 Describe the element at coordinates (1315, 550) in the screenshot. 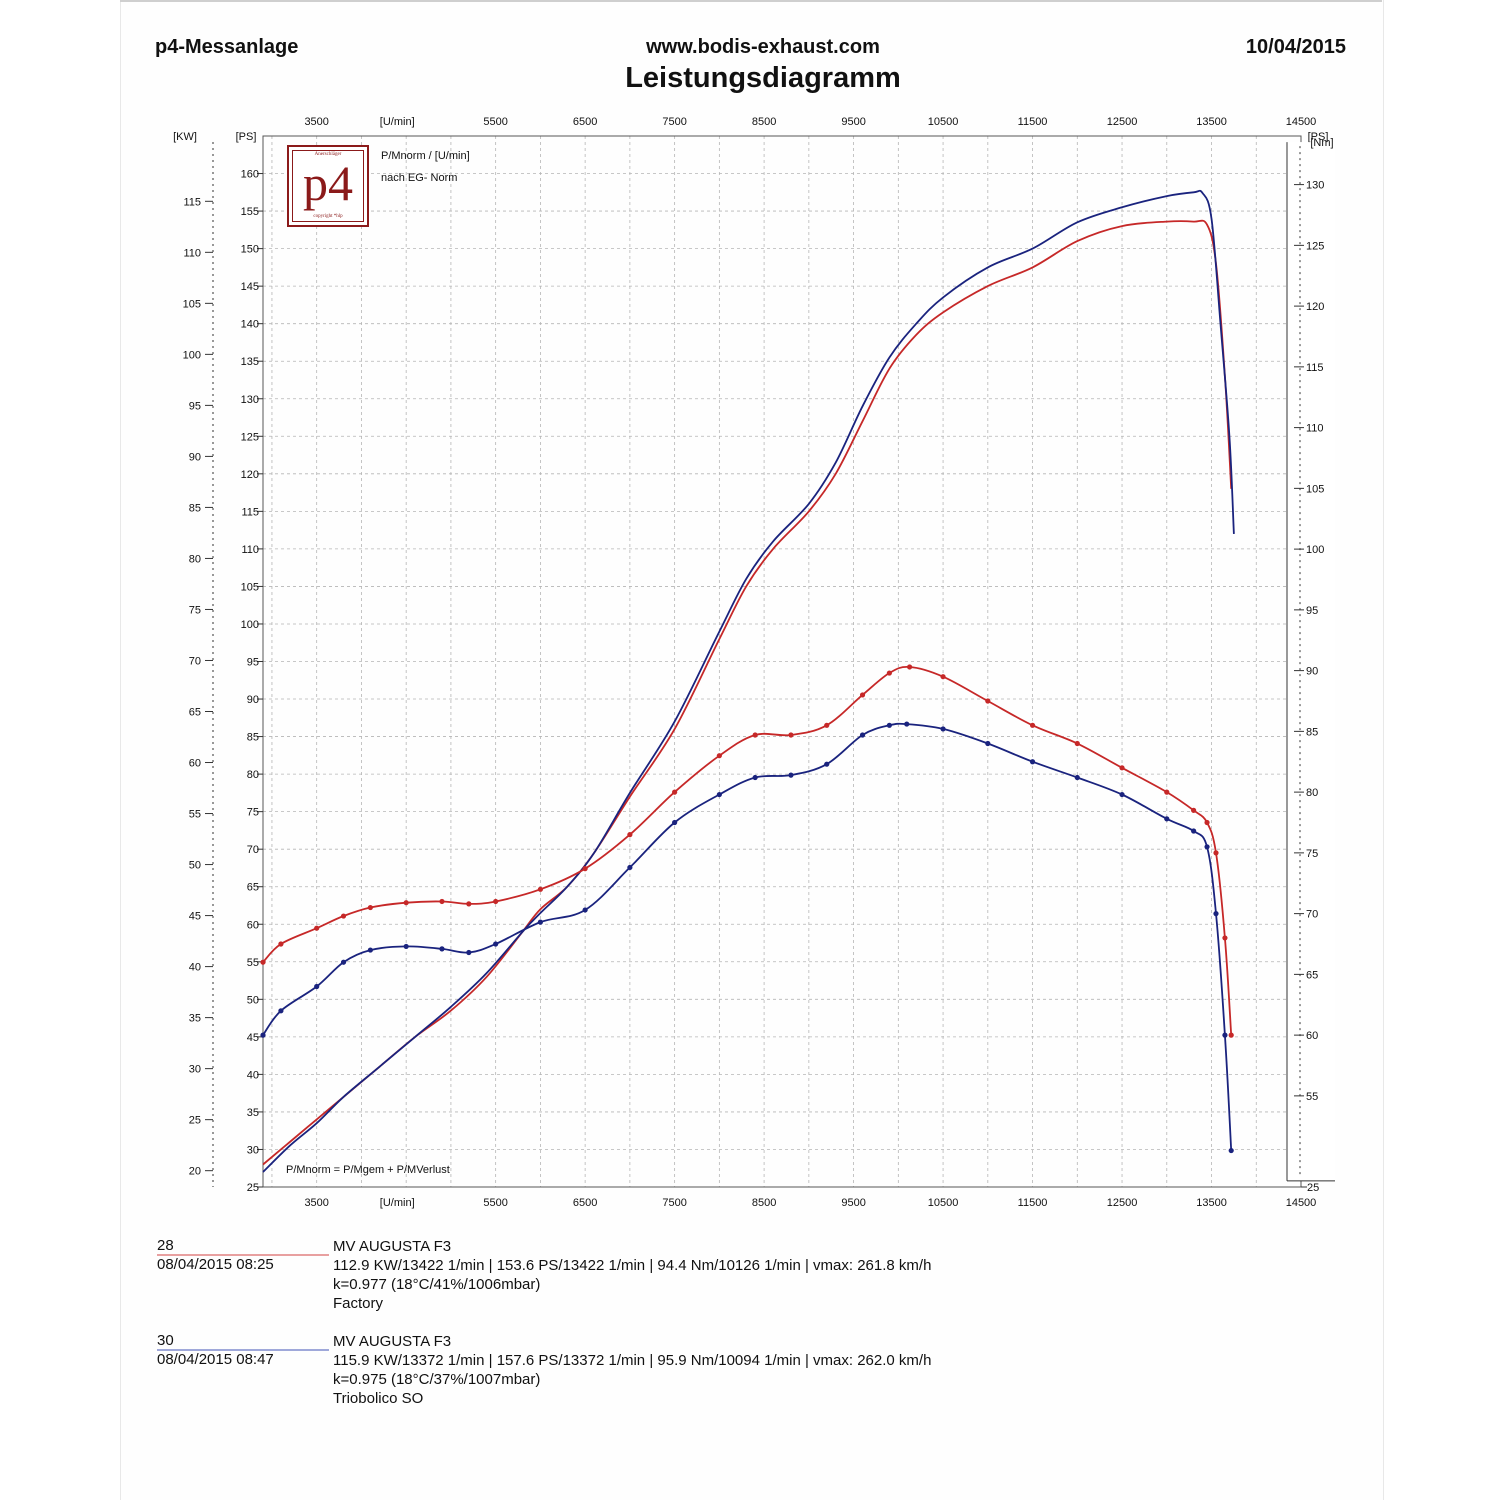

I see `nm-tick-label: 100` at that location.